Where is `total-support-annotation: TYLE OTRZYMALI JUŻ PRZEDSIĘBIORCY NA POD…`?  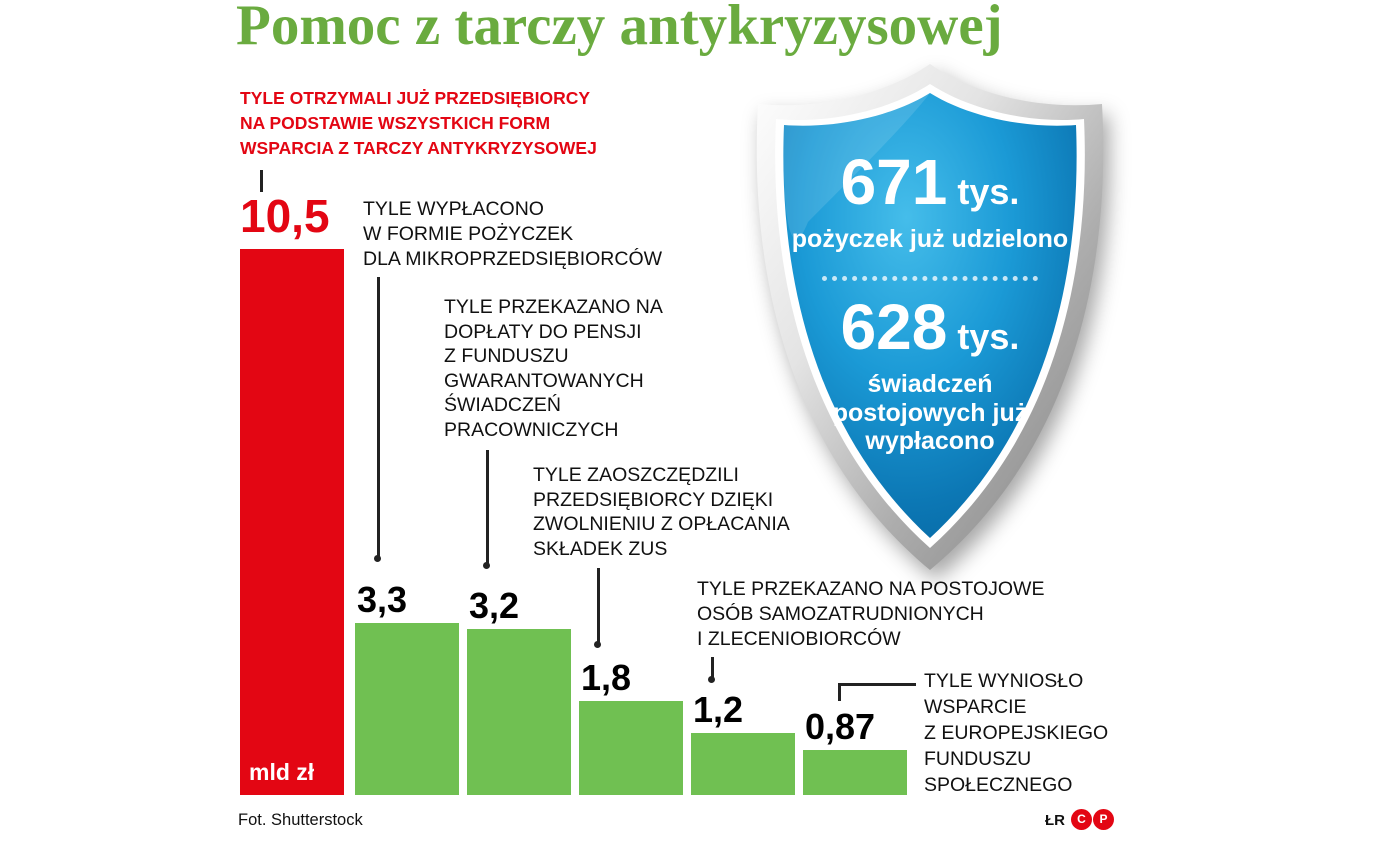 total-support-annotation: TYLE OTRZYMALI JUŻ PRZEDSIĘBIORCY NA POD… is located at coordinates (418, 123).